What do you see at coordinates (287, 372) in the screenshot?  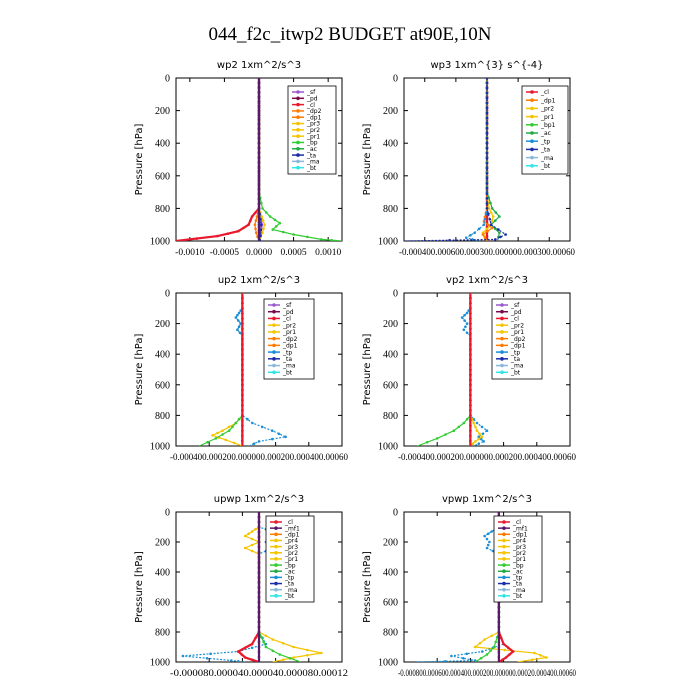 I see `legend-label: _bt` at bounding box center [287, 372].